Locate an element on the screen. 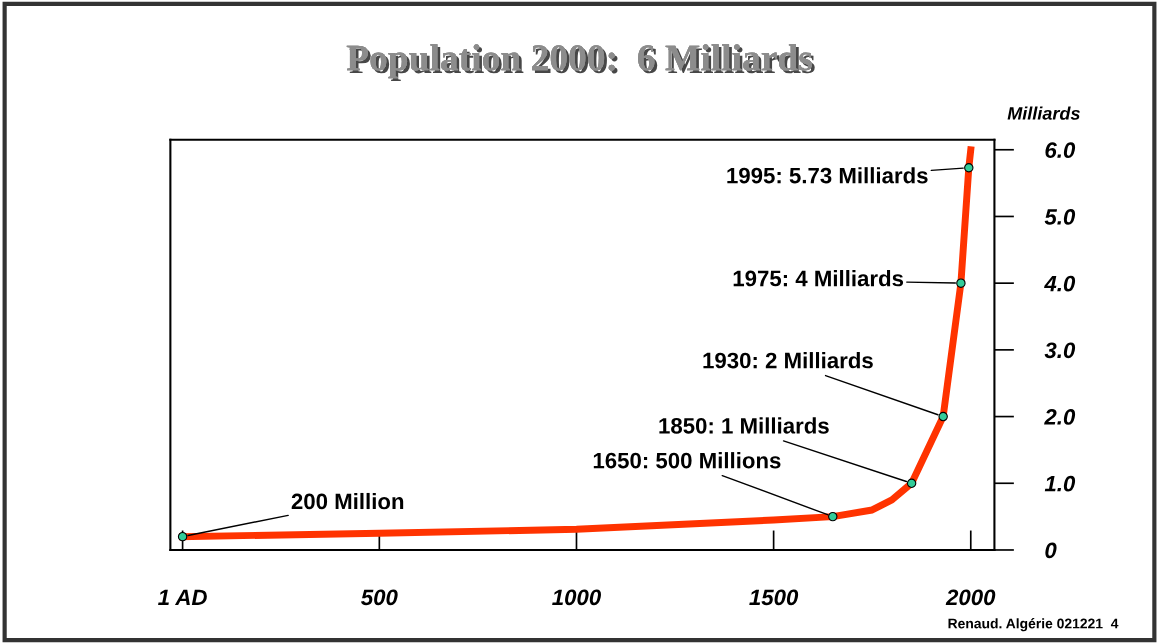 The width and height of the screenshot is (1159, 644). x-tick-label: 1 AD is located at coordinates (182, 597).